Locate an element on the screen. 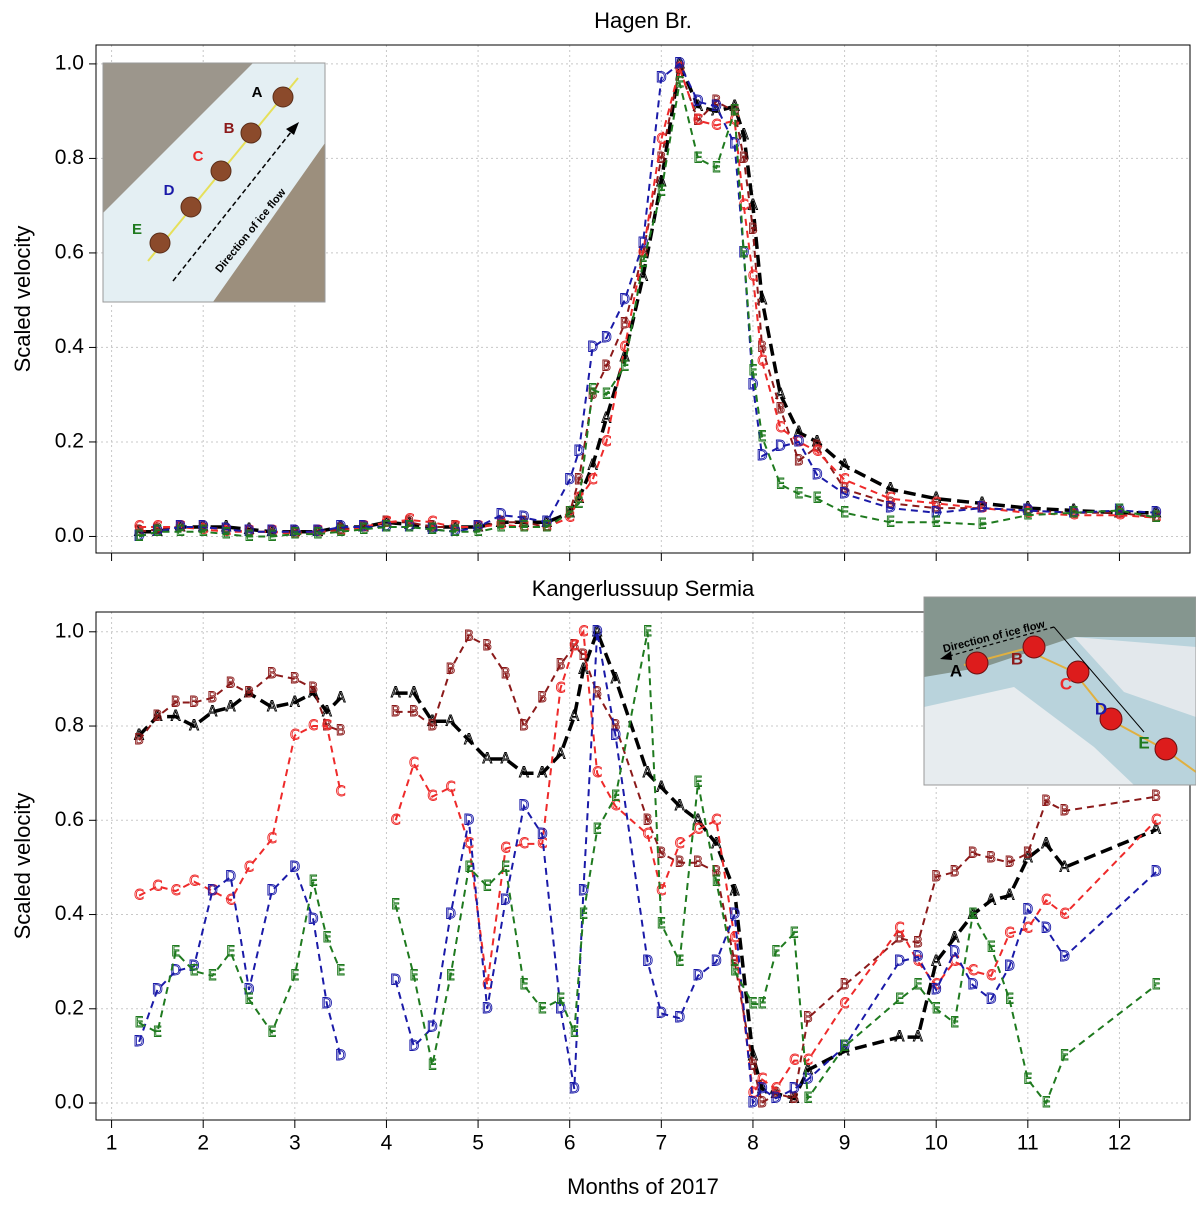 The image size is (1196, 1208). inset-frame is located at coordinates (214, 182).